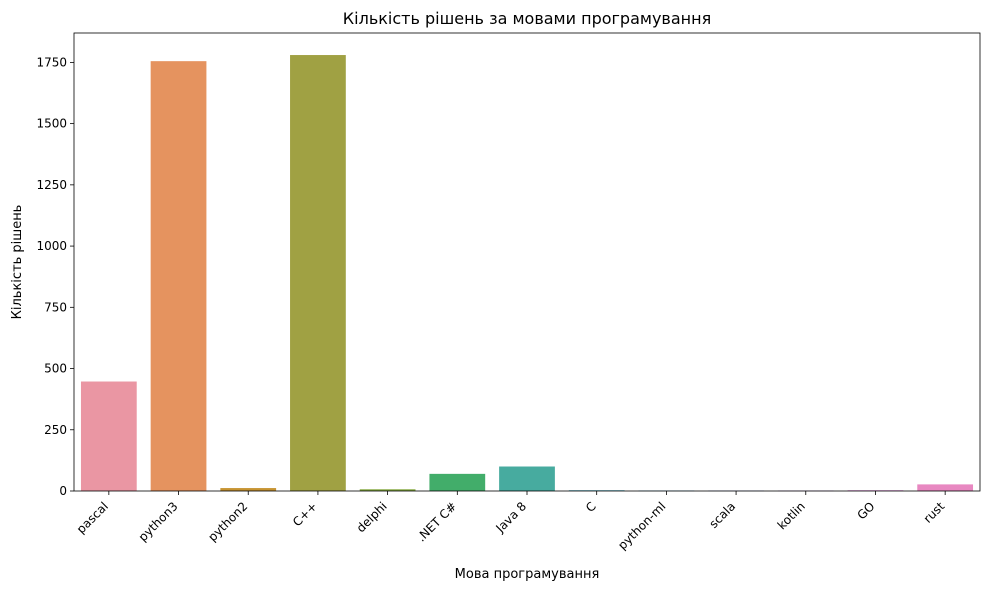  I want to click on y-axis-label: Кількість рішень, so click(17, 262).